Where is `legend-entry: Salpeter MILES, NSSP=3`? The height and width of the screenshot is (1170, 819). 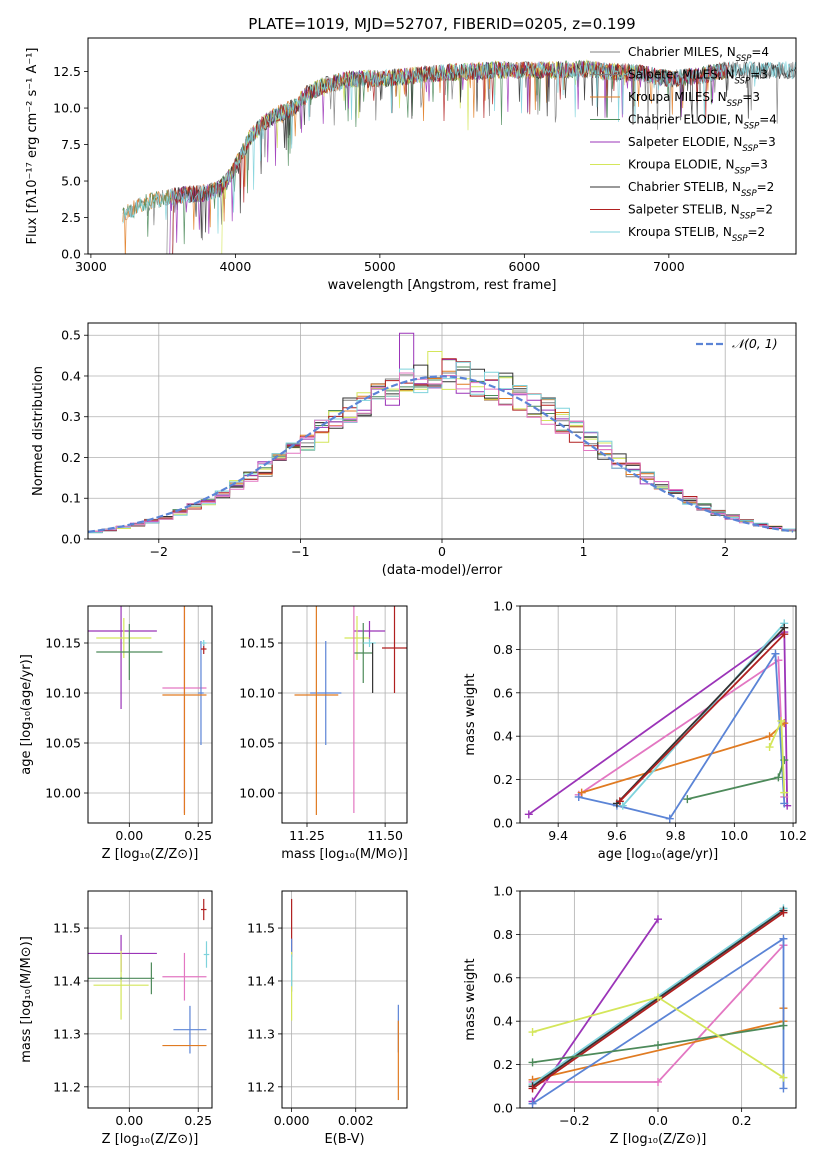 legend-entry: Salpeter MILES, NSSP=3 is located at coordinates (698, 77).